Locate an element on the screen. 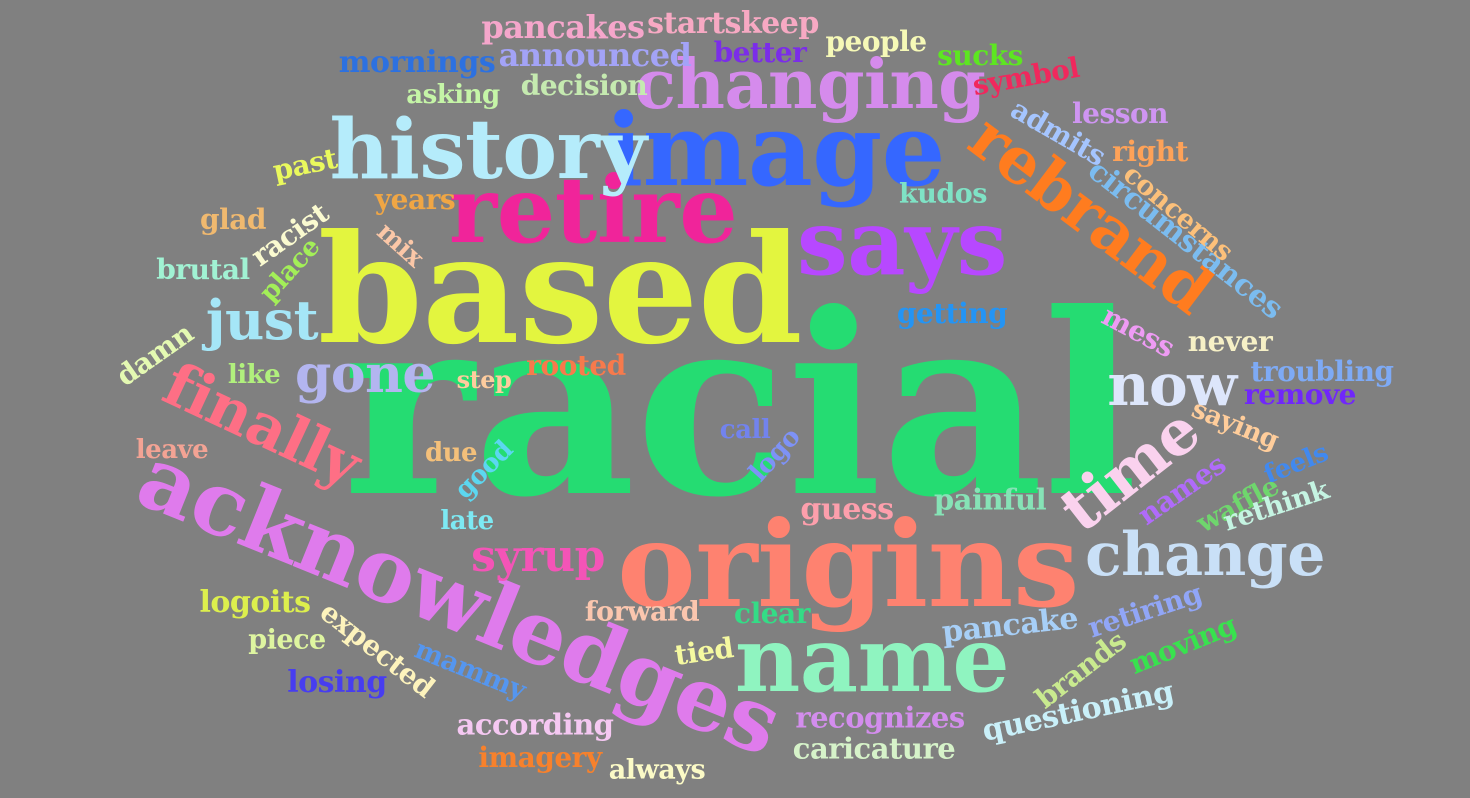  word-kudos: kudos is located at coordinates (943, 194).